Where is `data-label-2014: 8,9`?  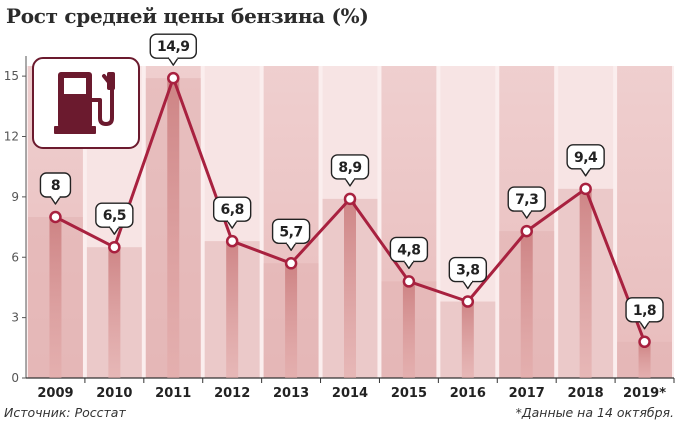
data-label-2014: 8,9 is located at coordinates (350, 170).